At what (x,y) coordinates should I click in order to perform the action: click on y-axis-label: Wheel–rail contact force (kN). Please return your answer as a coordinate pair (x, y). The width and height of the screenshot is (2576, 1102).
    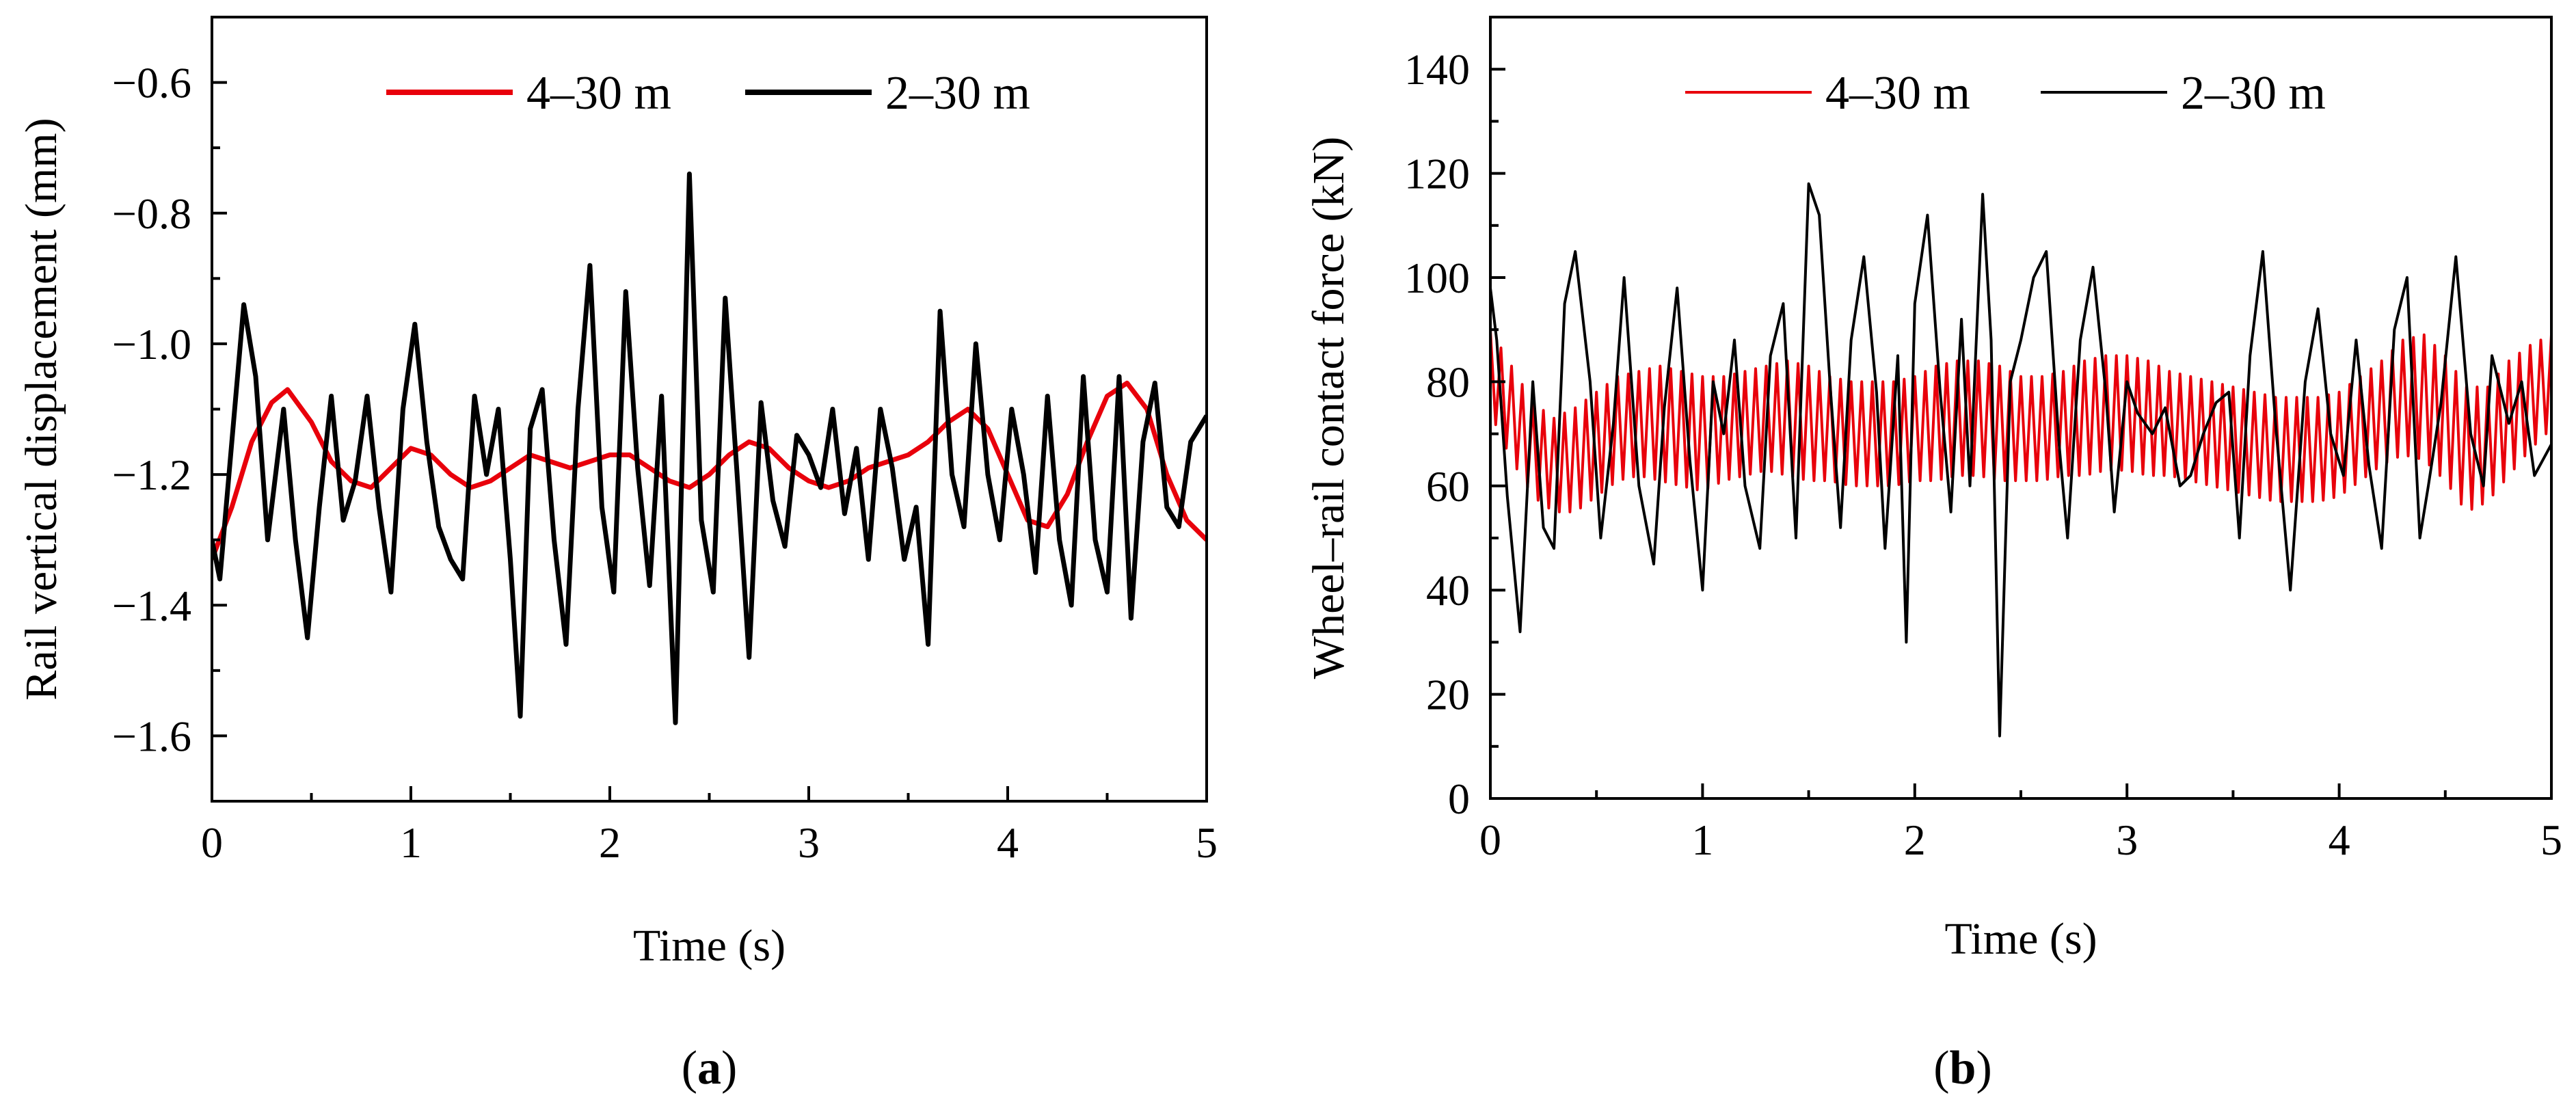
    Looking at the image, I should click on (1329, 408).